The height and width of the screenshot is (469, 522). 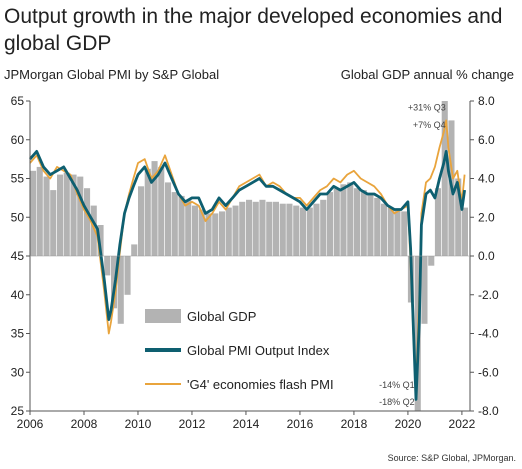 What do you see at coordinates (221, 316) in the screenshot?
I see `legend-label-gdp: Global GDP` at bounding box center [221, 316].